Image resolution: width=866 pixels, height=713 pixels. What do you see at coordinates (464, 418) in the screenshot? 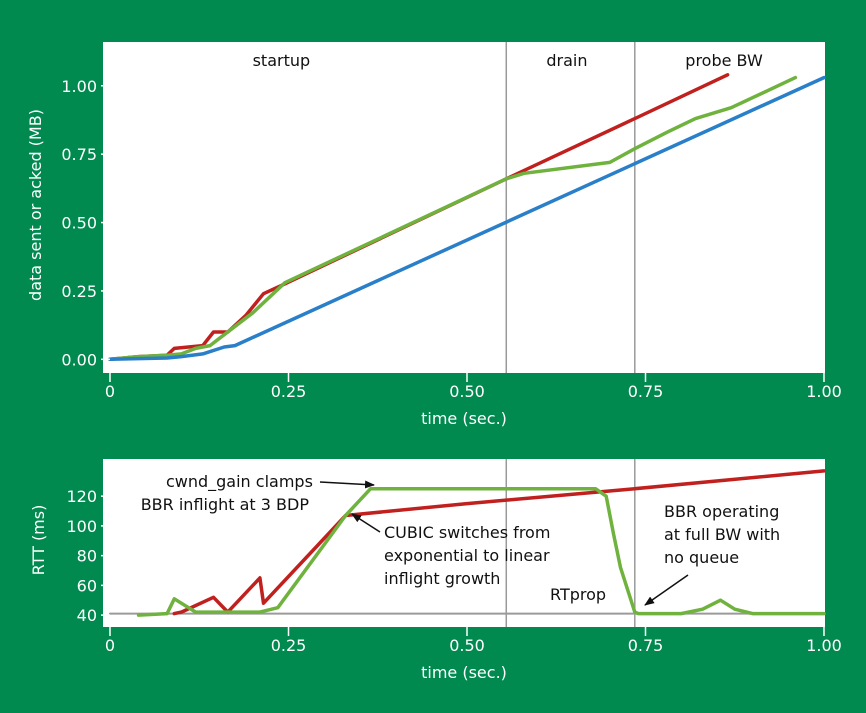
I see `top-x-axis-label: time (sec.)` at bounding box center [464, 418].